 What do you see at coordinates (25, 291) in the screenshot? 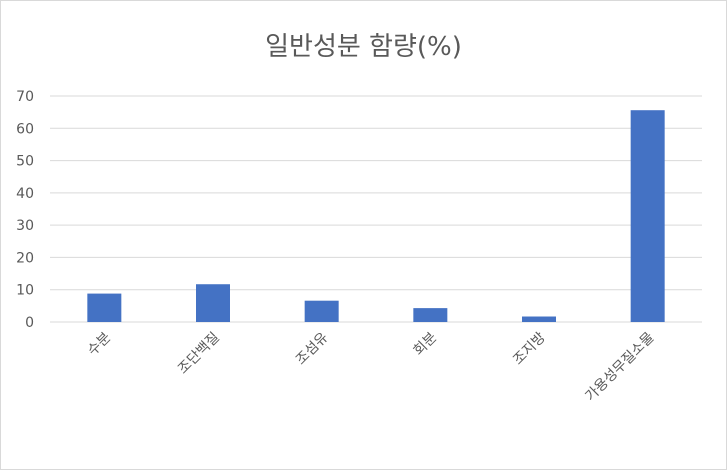
I see `y-tick-label: 10` at bounding box center [25, 291].